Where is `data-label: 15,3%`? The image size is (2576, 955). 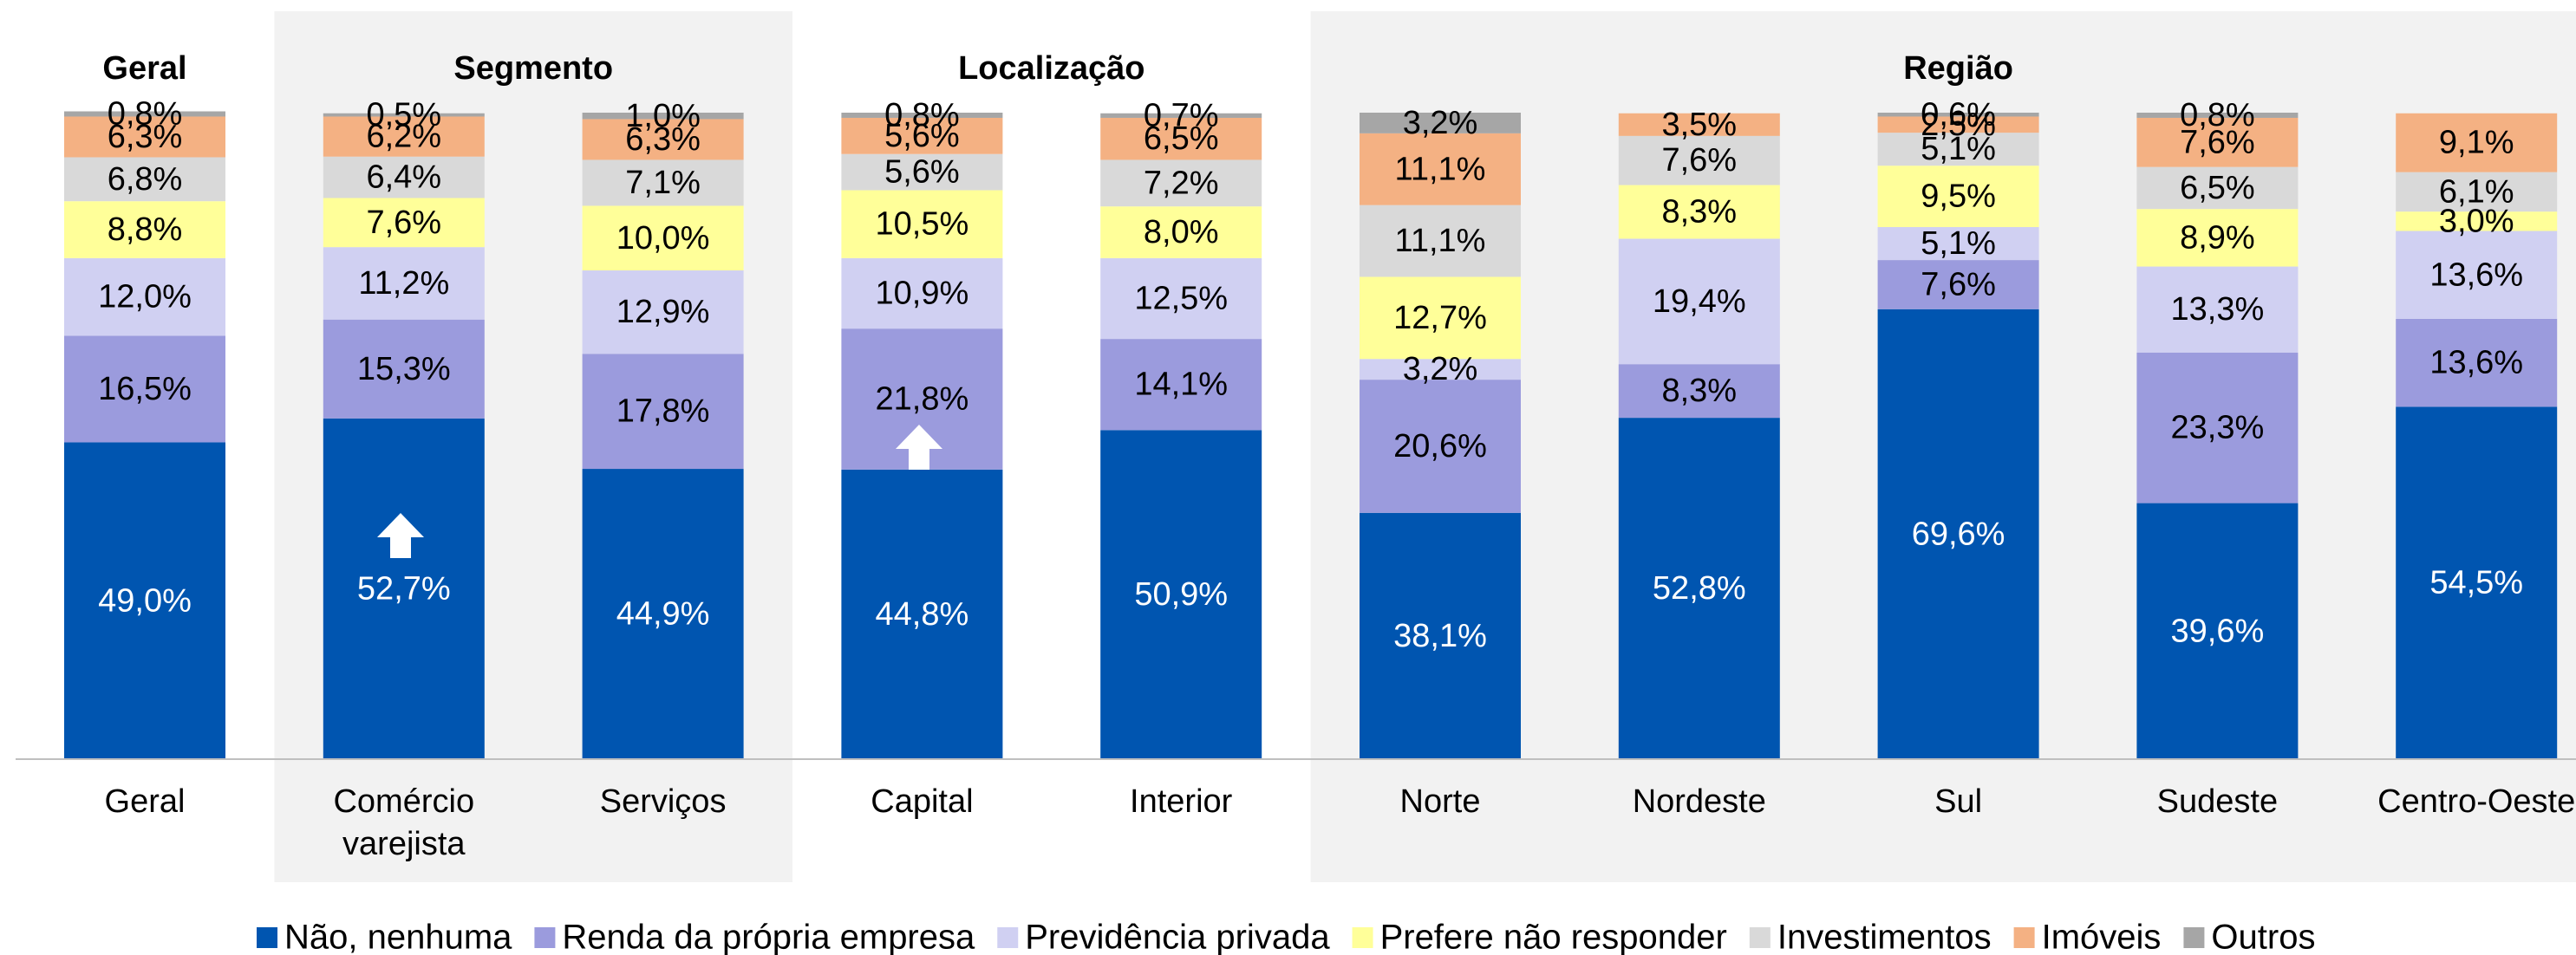
data-label: 15,3% is located at coordinates (404, 369).